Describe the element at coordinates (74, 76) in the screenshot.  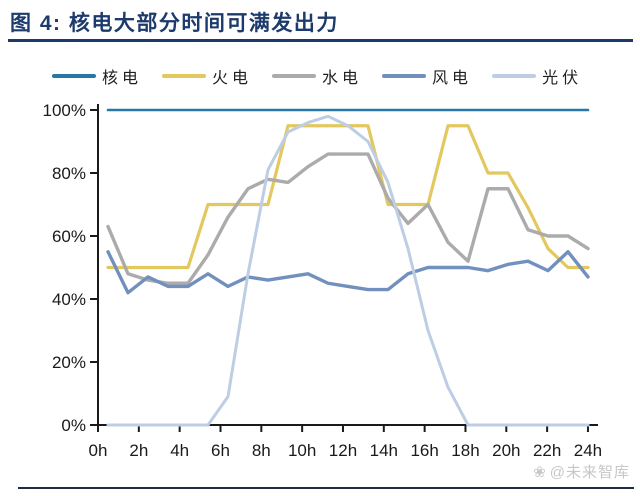
I see `nuclear-line-swatch` at that location.